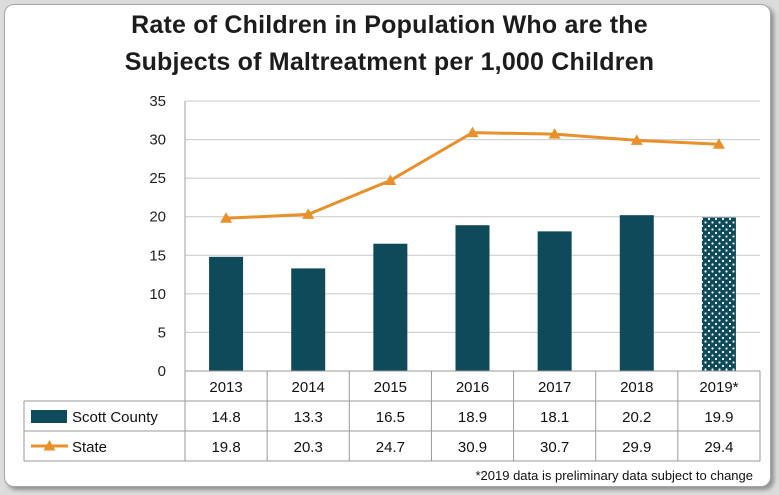 This screenshot has height=495, width=779. Describe the element at coordinates (554, 417) in the screenshot. I see `table-cell-scott-county: 18.1` at that location.